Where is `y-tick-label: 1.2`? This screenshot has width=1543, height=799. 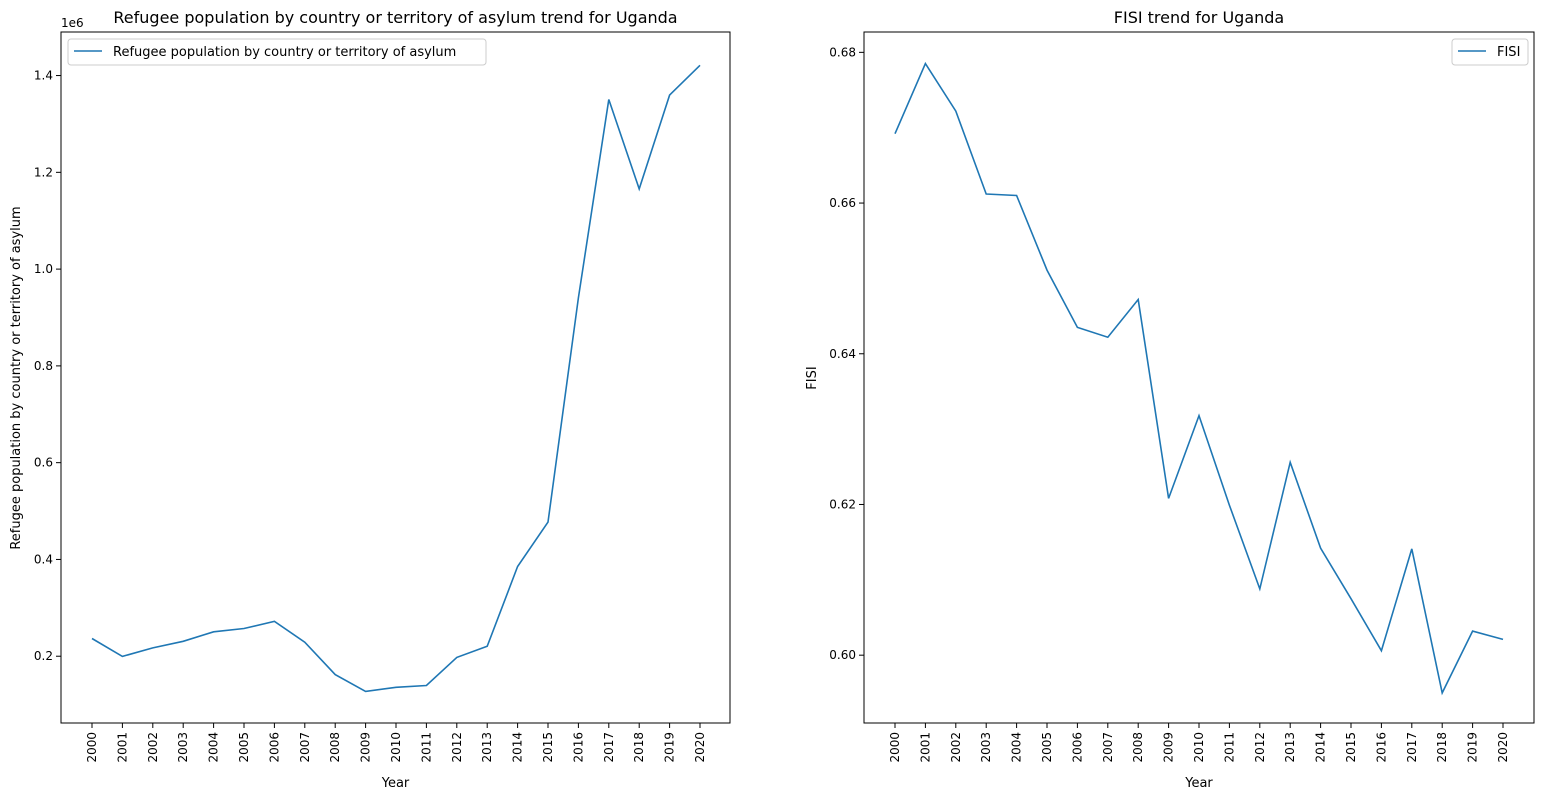
y-tick-label: 1.2 is located at coordinates (43, 172).